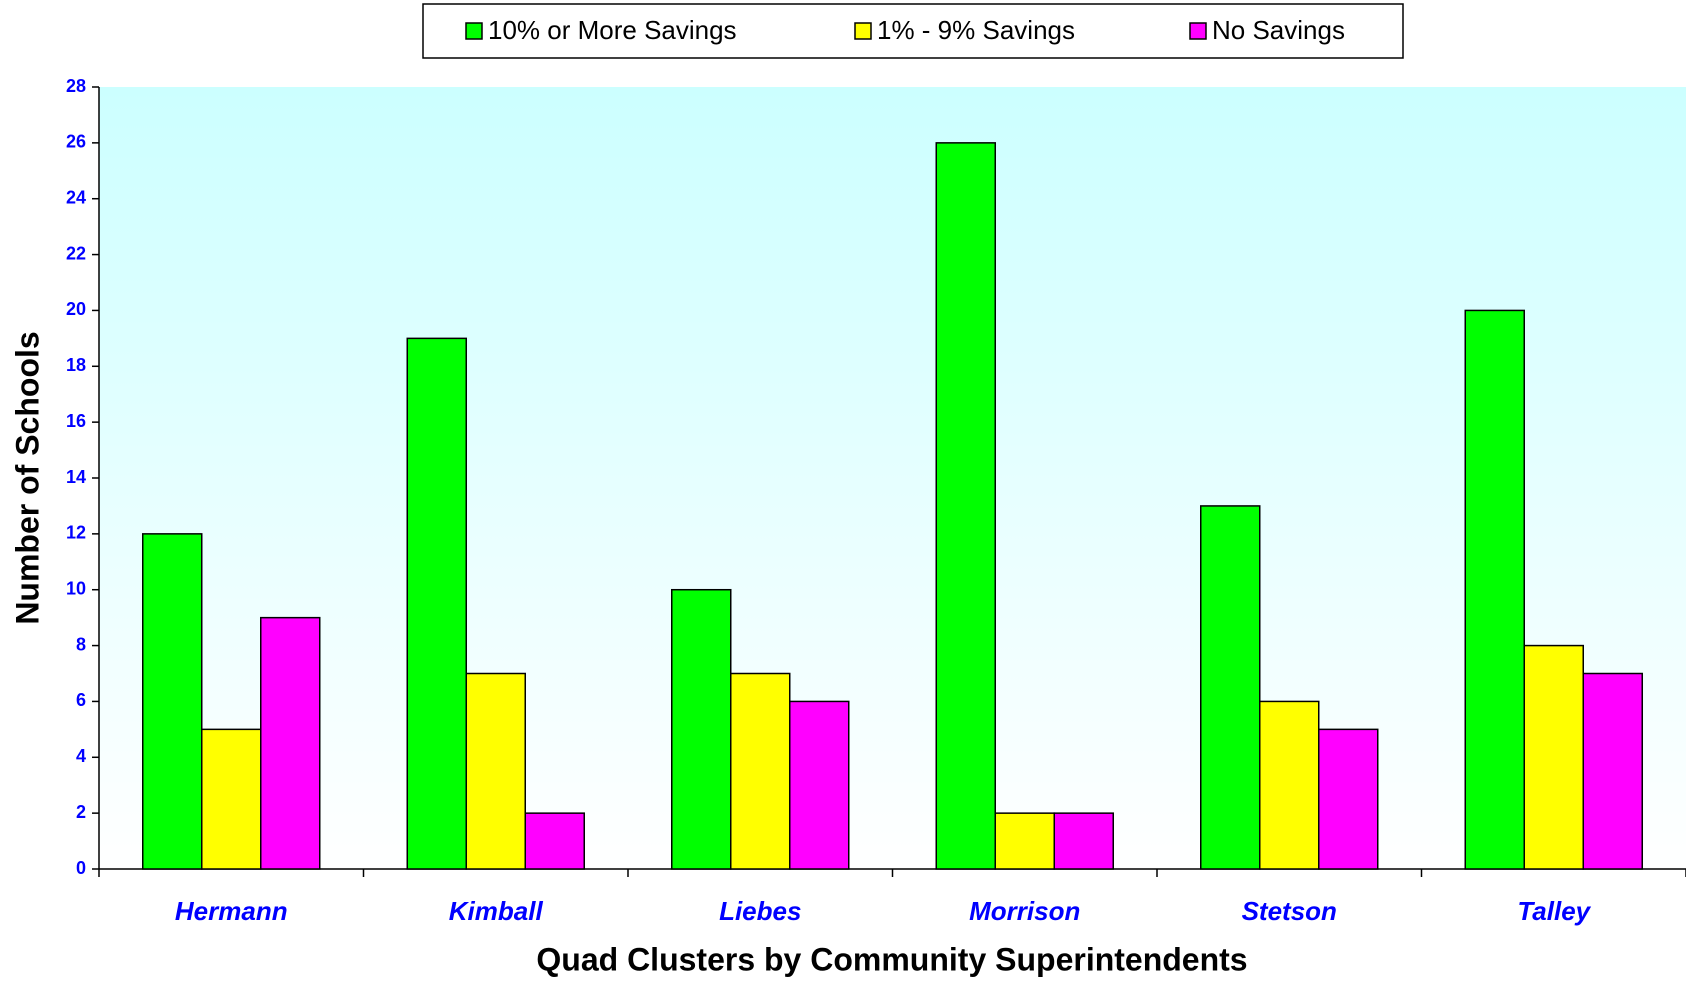  Describe the element at coordinates (231, 911) in the screenshot. I see `x-tick-label: Hermann` at that location.